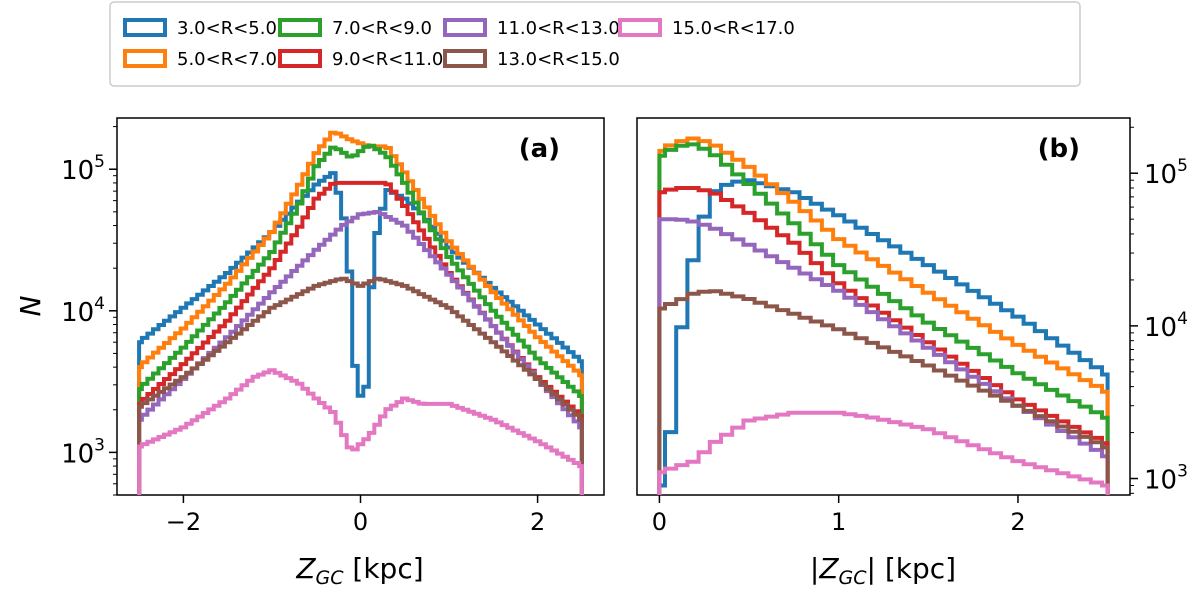 The image size is (1200, 590). Describe the element at coordinates (838, 522) in the screenshot. I see `x-tick-label: 1` at that location.